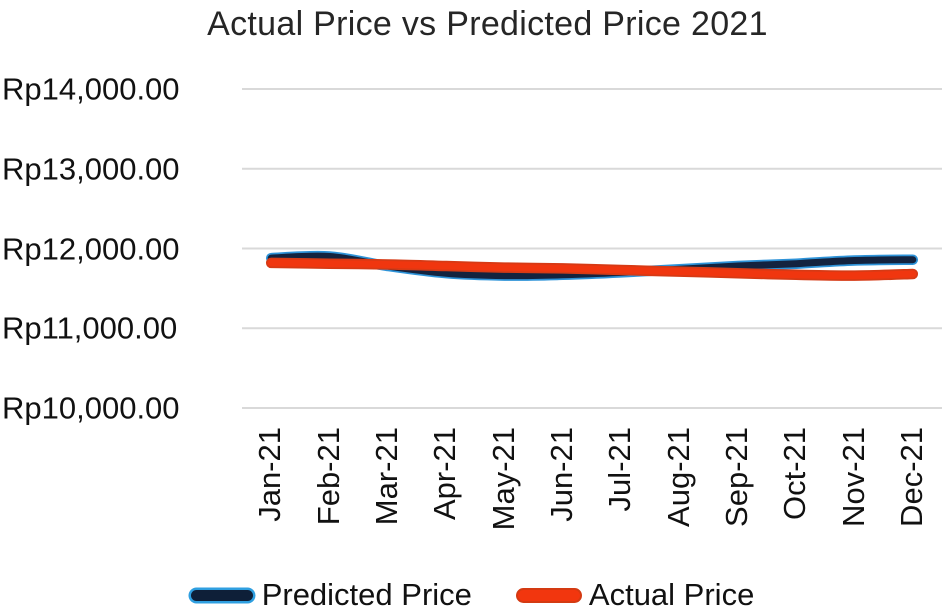  Describe the element at coordinates (911, 477) in the screenshot. I see `x-axis-tick-label: Dec-21` at that location.